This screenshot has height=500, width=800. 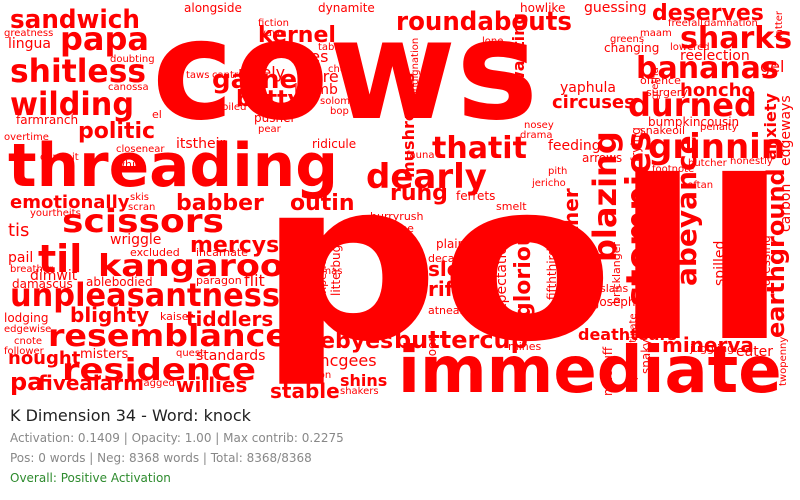 What do you see at coordinates (311, 56) in the screenshot?
I see `cloud-word: joes` at bounding box center [311, 56].